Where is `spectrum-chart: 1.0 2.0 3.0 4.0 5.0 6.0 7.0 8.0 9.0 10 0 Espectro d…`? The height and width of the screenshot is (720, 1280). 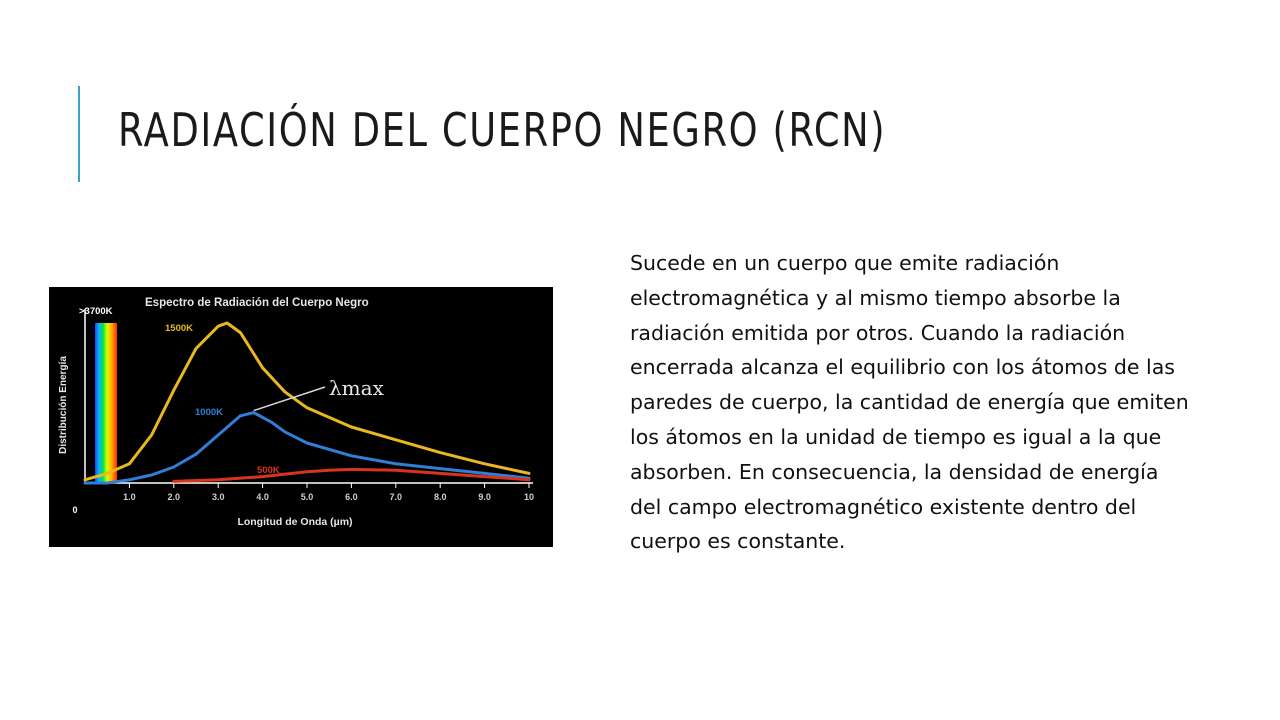
spectrum-chart: 1.0 2.0 3.0 4.0 5.0 6.0 7.0 8.0 9.0 10 0 Espectro d… is located at coordinates (296, 412).